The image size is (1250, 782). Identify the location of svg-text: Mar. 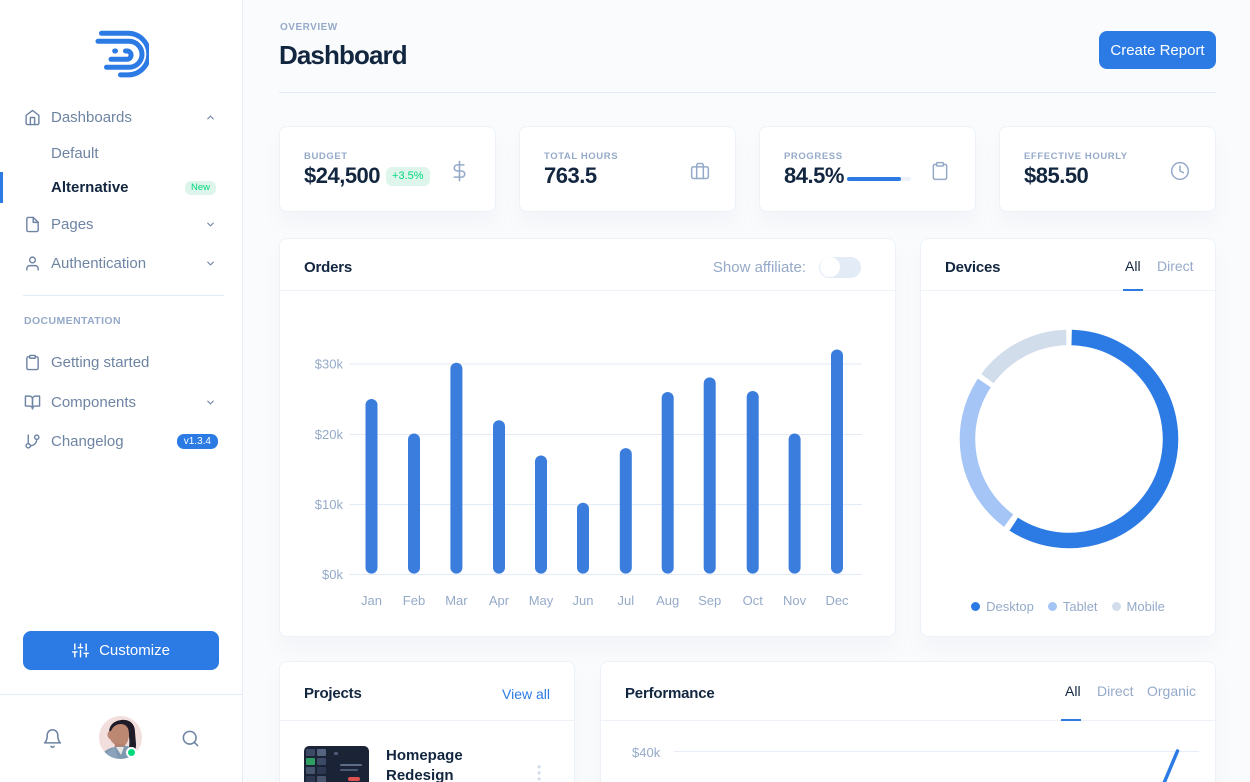
(456, 600).